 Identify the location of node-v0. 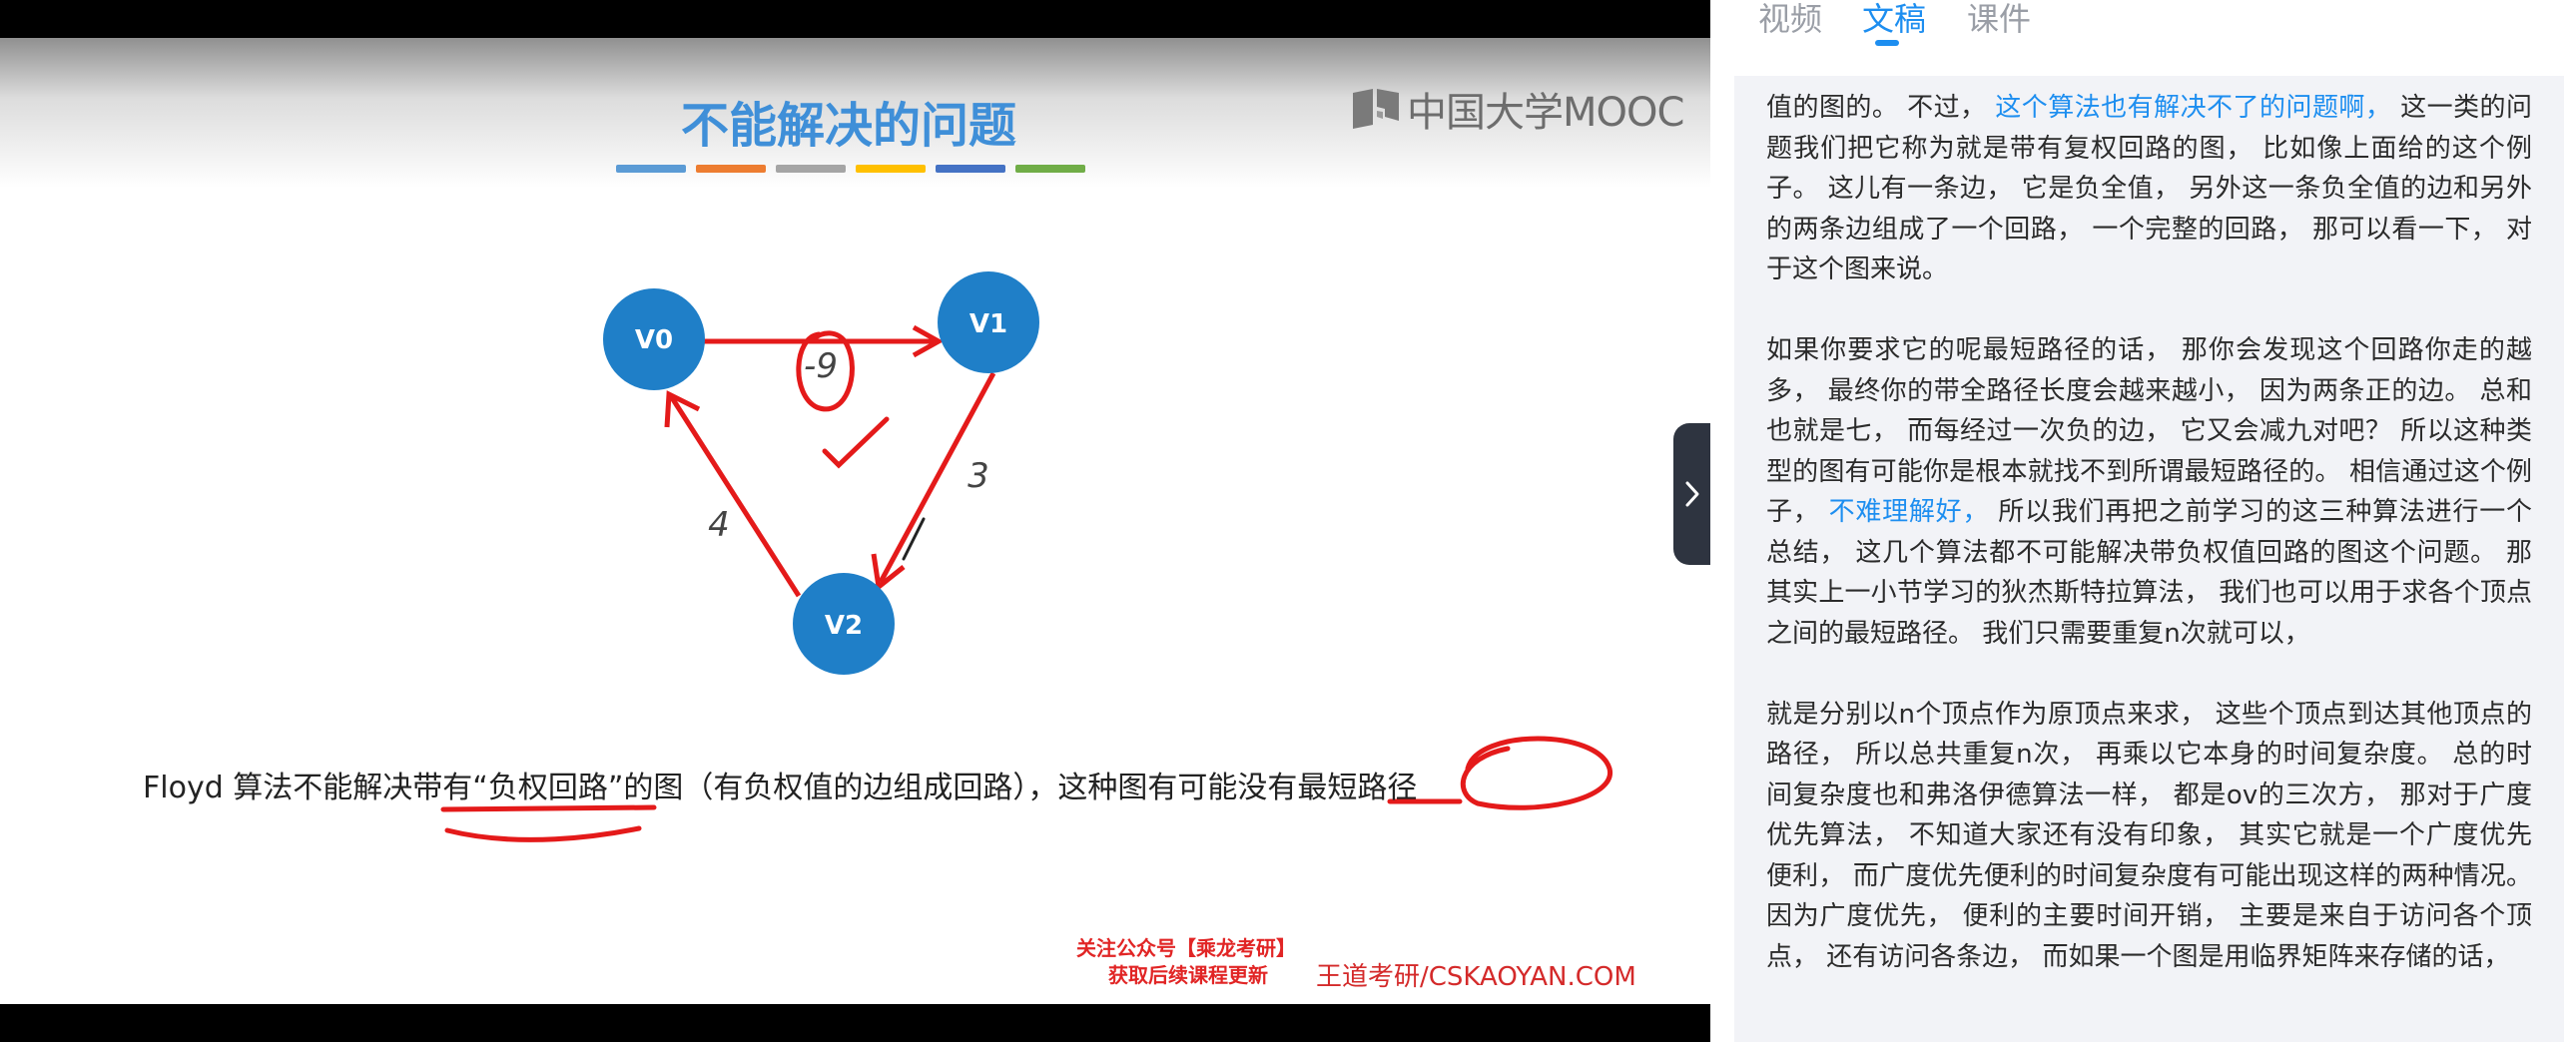
(654, 339).